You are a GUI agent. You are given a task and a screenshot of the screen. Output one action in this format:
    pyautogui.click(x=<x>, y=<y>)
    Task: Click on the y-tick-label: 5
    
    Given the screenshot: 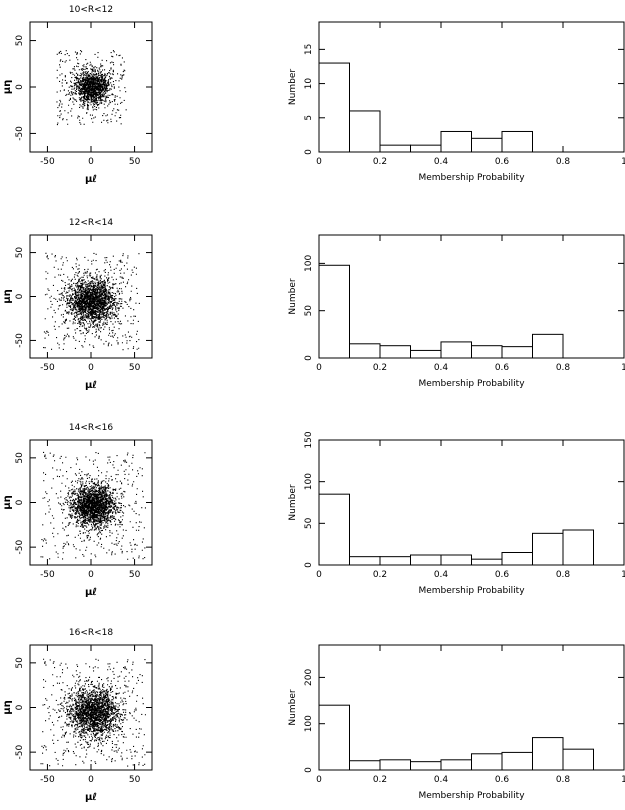 What is the action you would take?
    pyautogui.click(x=309, y=118)
    